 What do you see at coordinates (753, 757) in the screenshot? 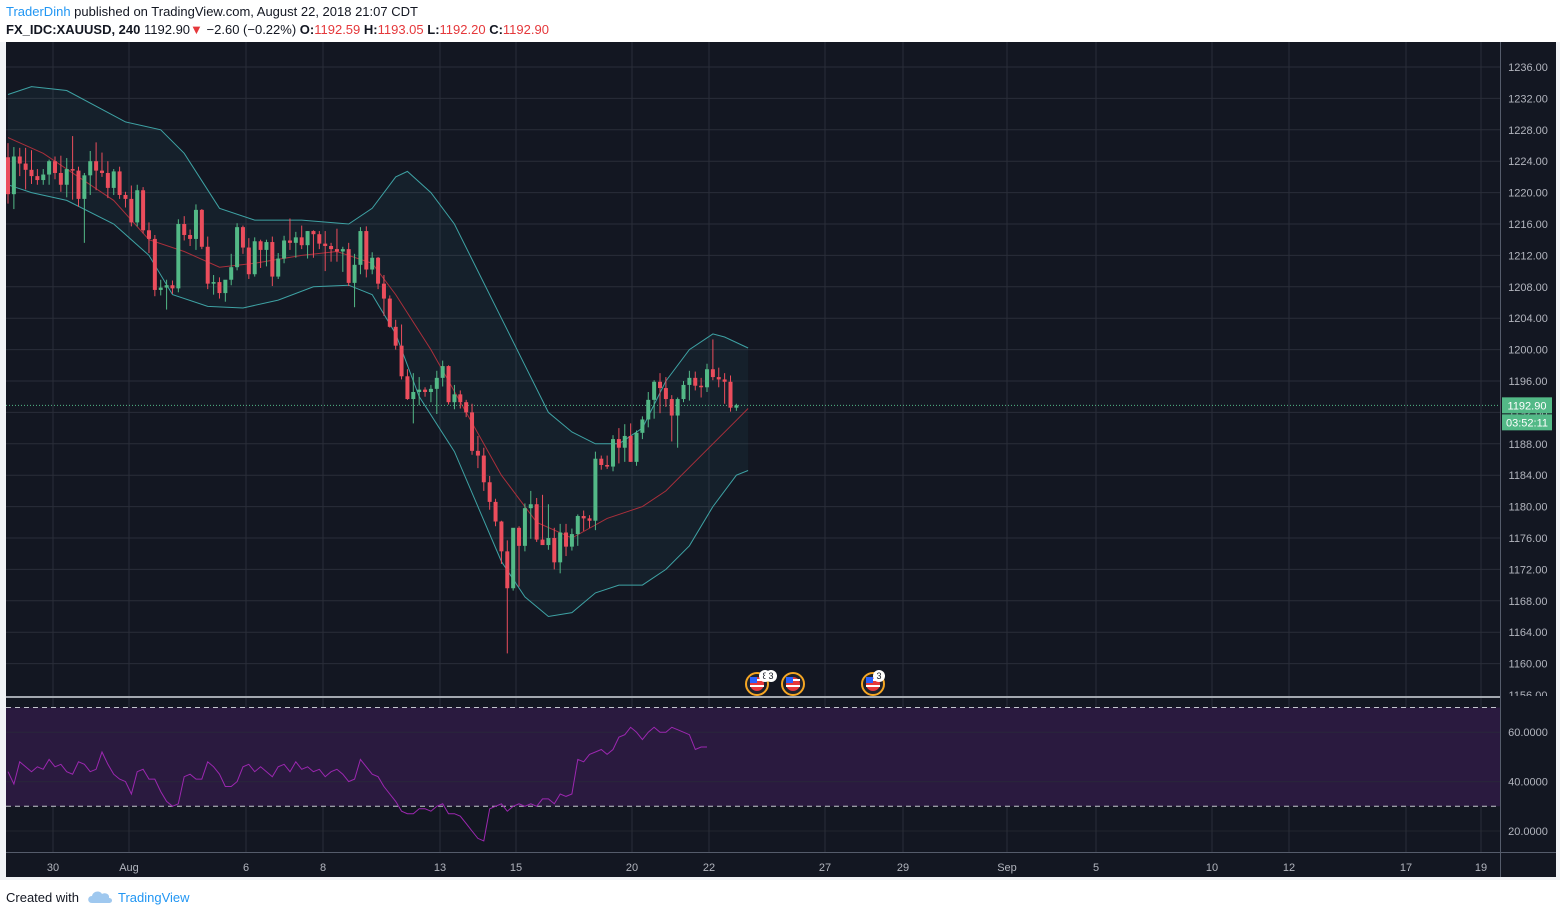
I see `rsi-band` at bounding box center [753, 757].